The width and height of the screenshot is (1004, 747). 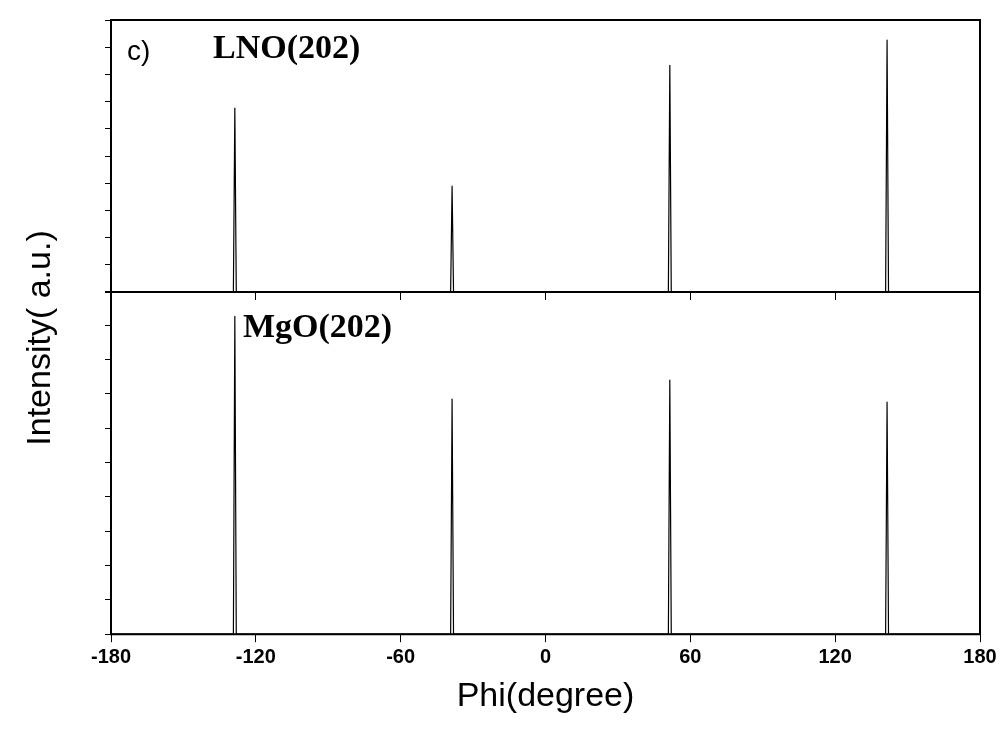 What do you see at coordinates (401, 655) in the screenshot?
I see `x-tick-label: -60` at bounding box center [401, 655].